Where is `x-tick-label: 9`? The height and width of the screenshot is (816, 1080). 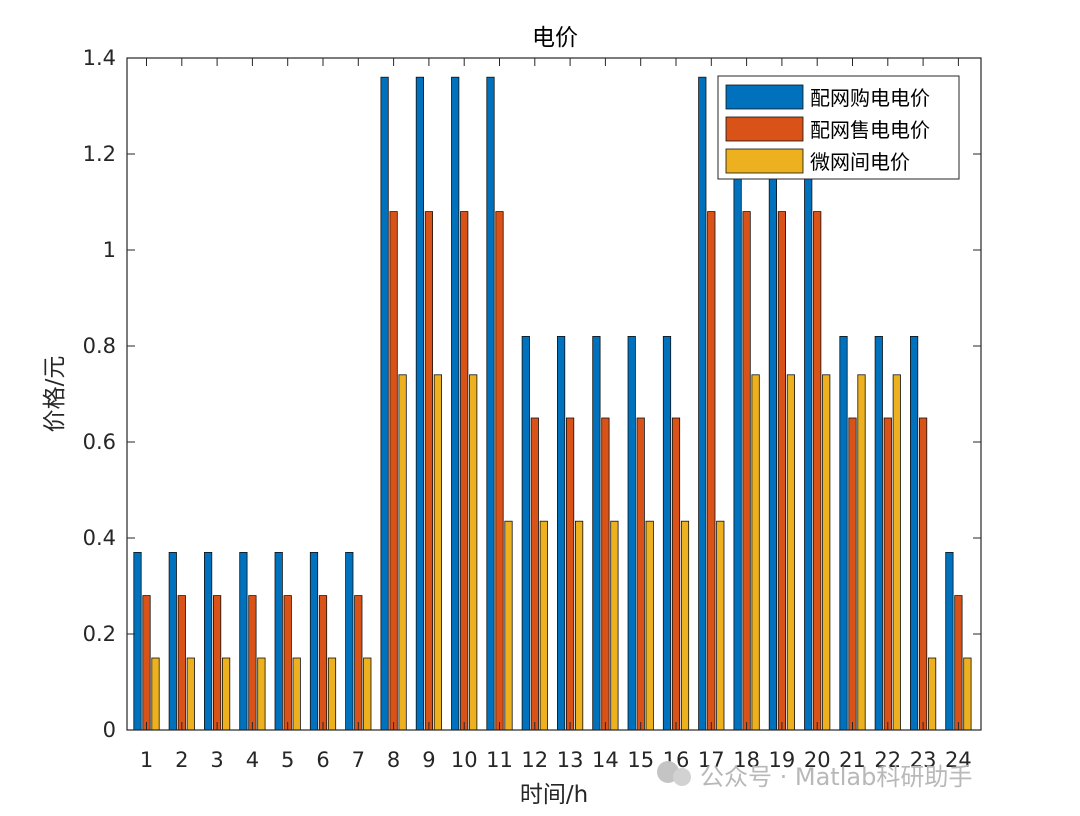 x-tick-label: 9 is located at coordinates (428, 760).